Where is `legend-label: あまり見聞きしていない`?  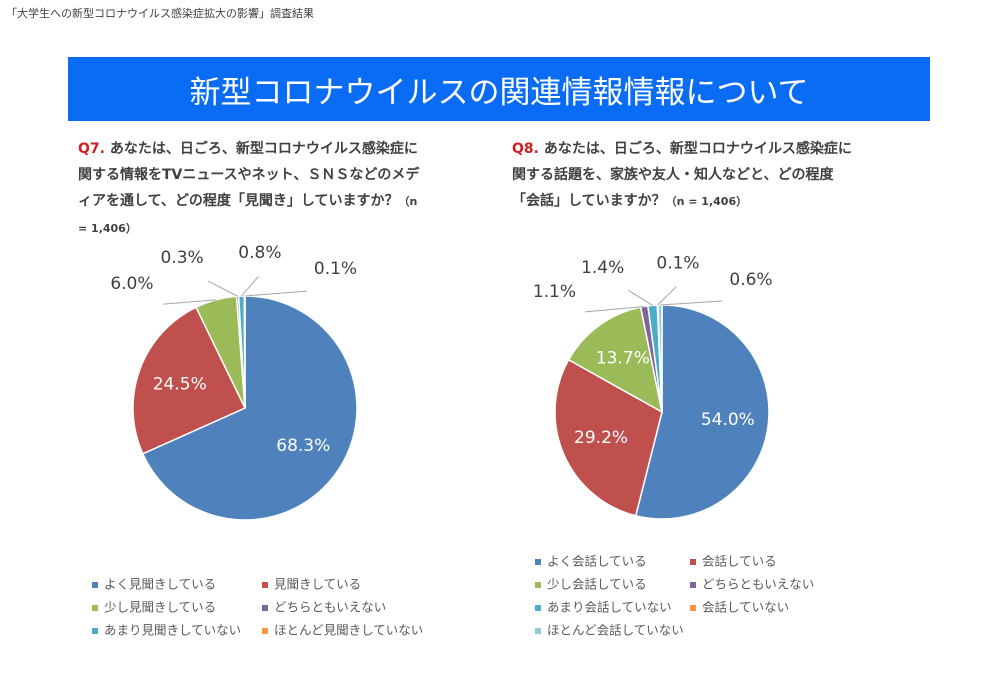
legend-label: あまり見聞きしていない is located at coordinates (172, 630).